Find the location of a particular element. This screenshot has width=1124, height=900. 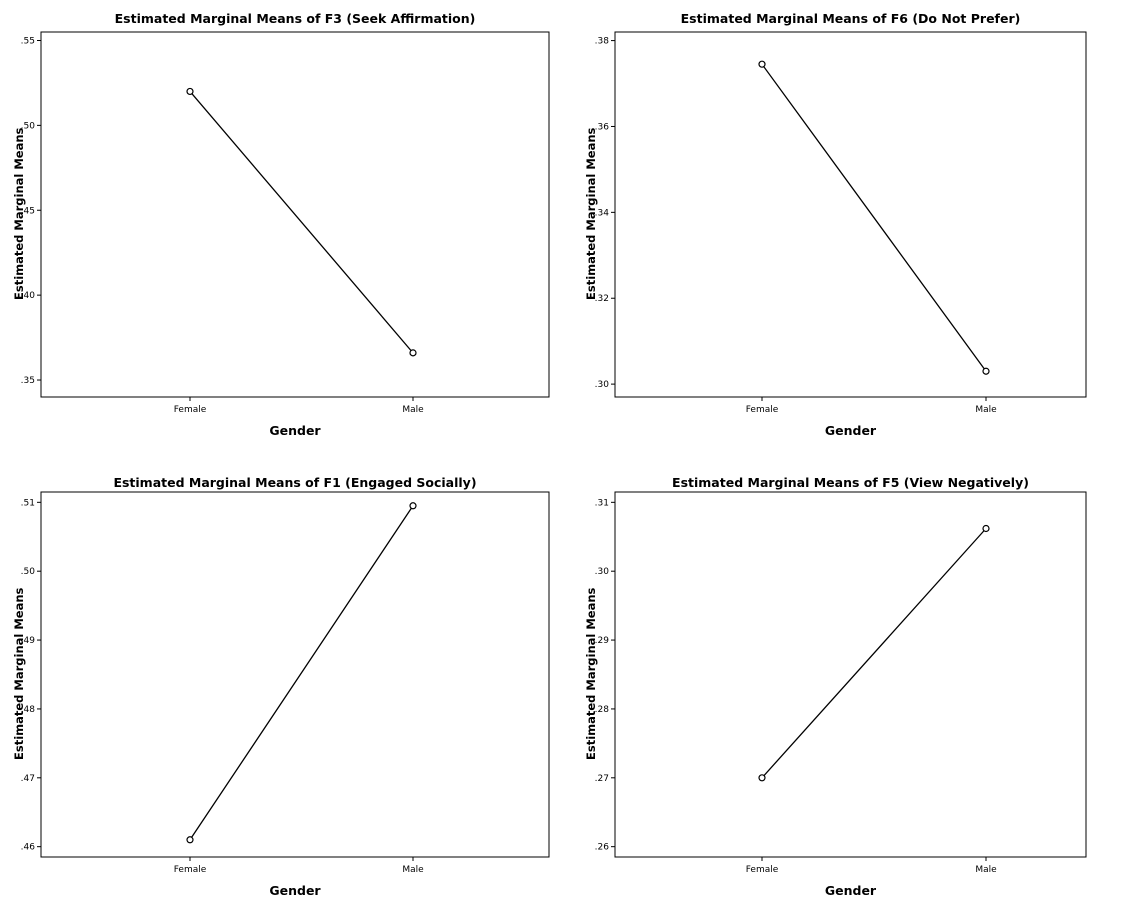

y-tick-label: .49 is located at coordinates (28, 641).